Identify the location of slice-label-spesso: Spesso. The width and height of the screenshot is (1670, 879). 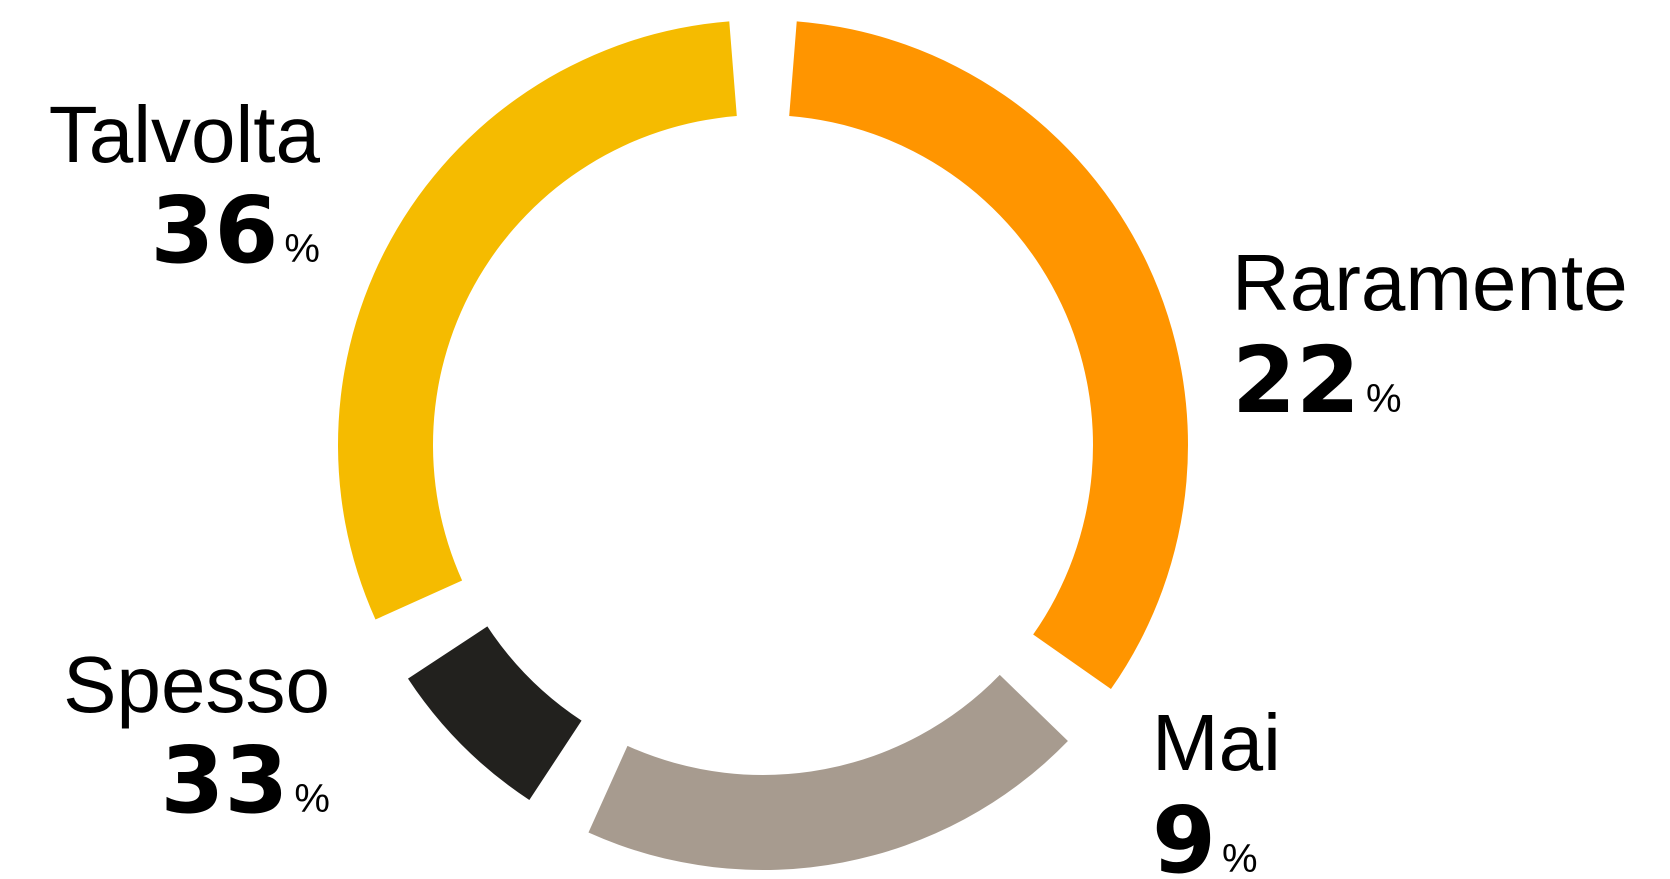
(196, 684).